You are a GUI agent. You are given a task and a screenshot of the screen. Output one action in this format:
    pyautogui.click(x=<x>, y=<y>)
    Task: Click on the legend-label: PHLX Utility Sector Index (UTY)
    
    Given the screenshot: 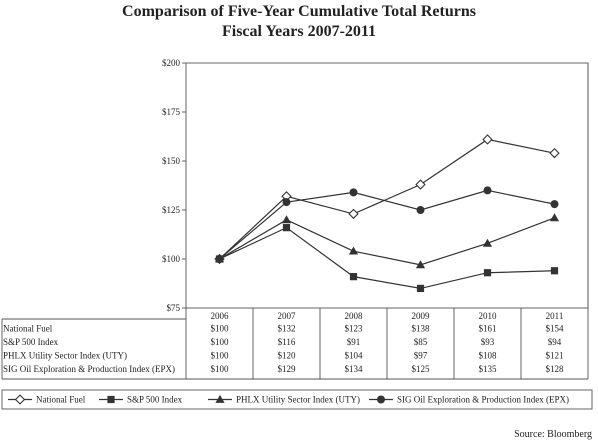 What is the action you would take?
    pyautogui.click(x=298, y=400)
    